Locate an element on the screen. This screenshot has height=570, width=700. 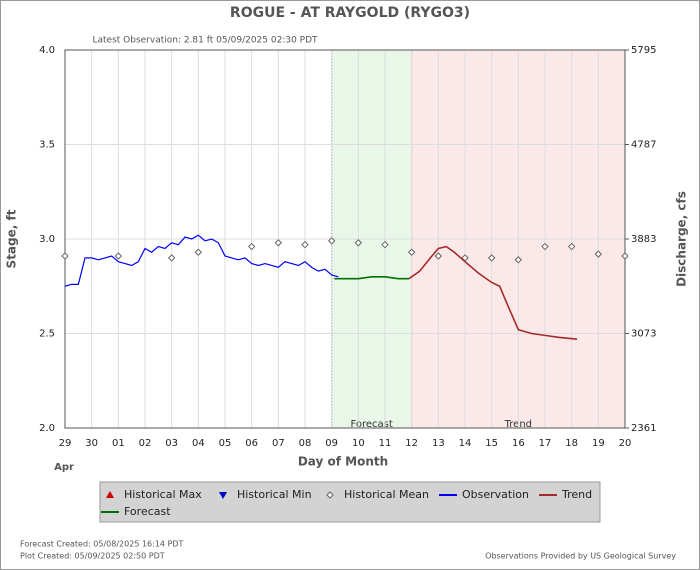
legend-label: Historical Min is located at coordinates (274, 494).